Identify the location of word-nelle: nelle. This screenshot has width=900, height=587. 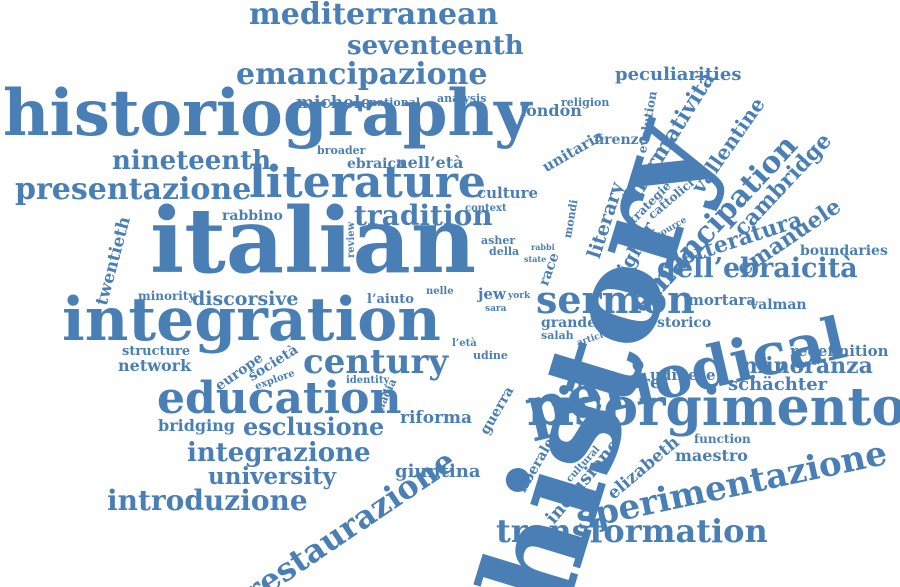
(440, 291).